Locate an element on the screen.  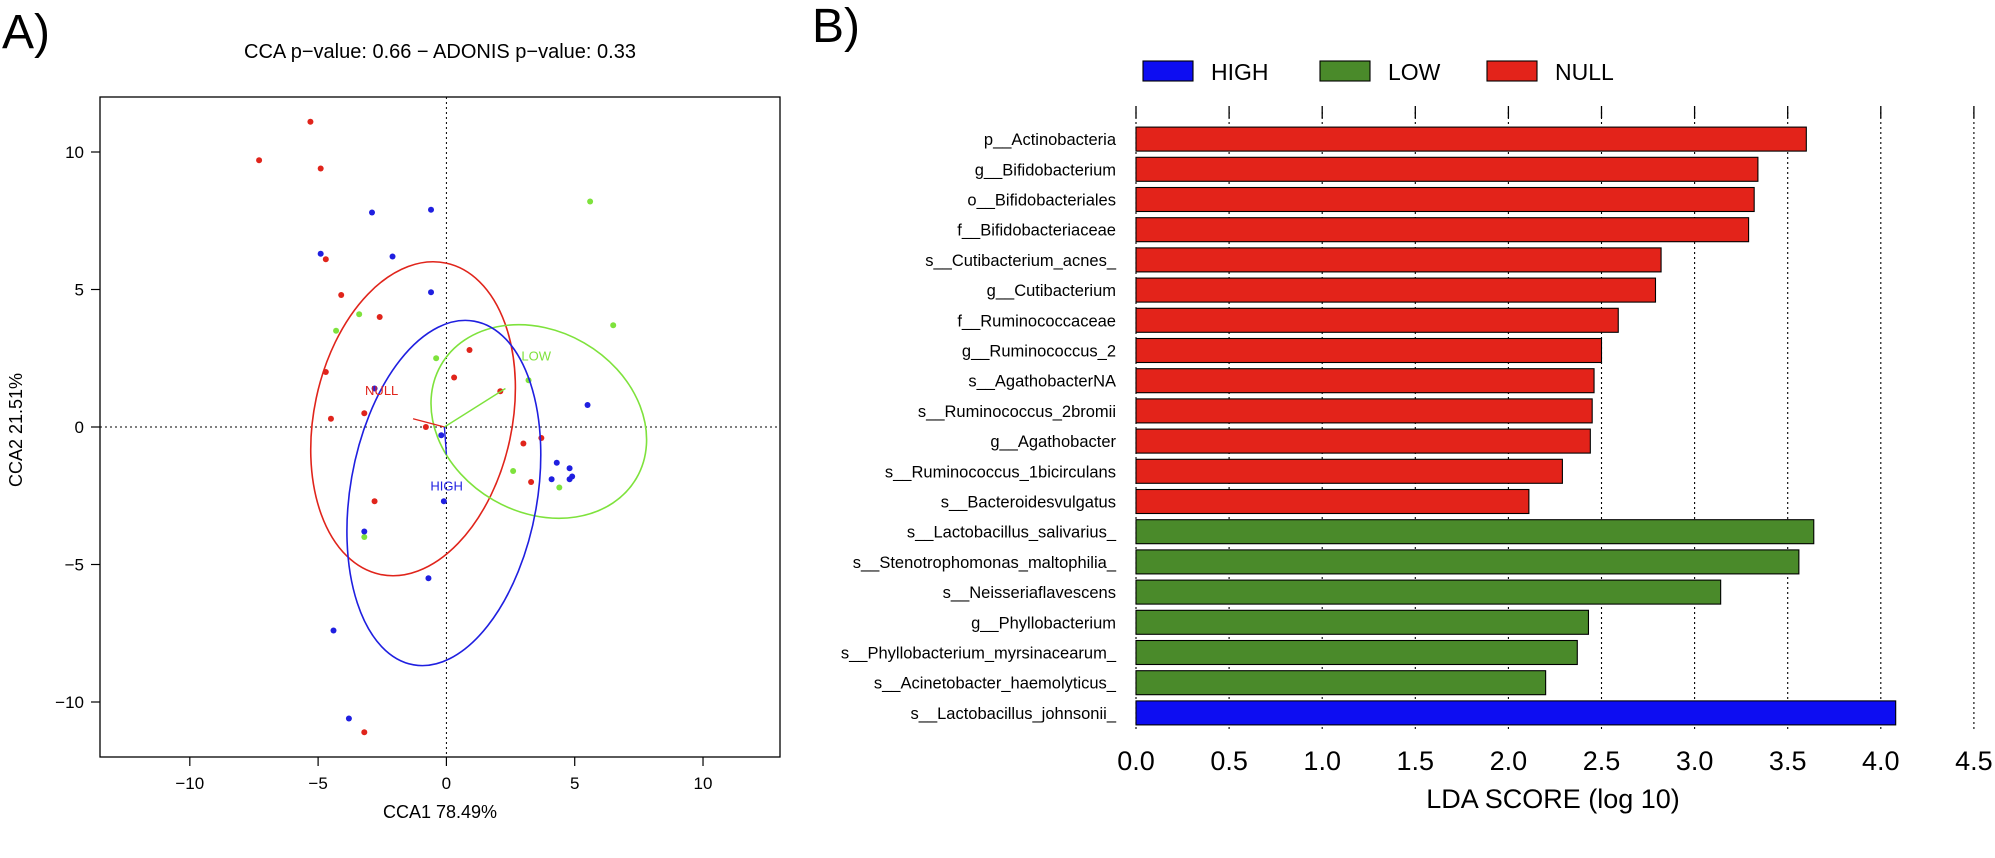
cca-y-tick-label: −5 is located at coordinates (74, 565).